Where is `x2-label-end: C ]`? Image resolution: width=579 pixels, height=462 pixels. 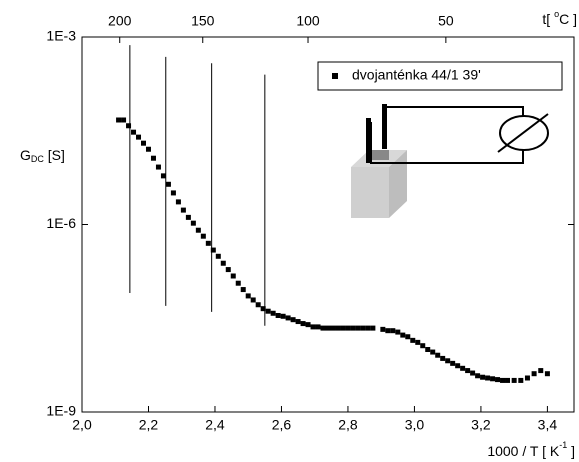
x2-label-end: C ] is located at coordinates (568, 19).